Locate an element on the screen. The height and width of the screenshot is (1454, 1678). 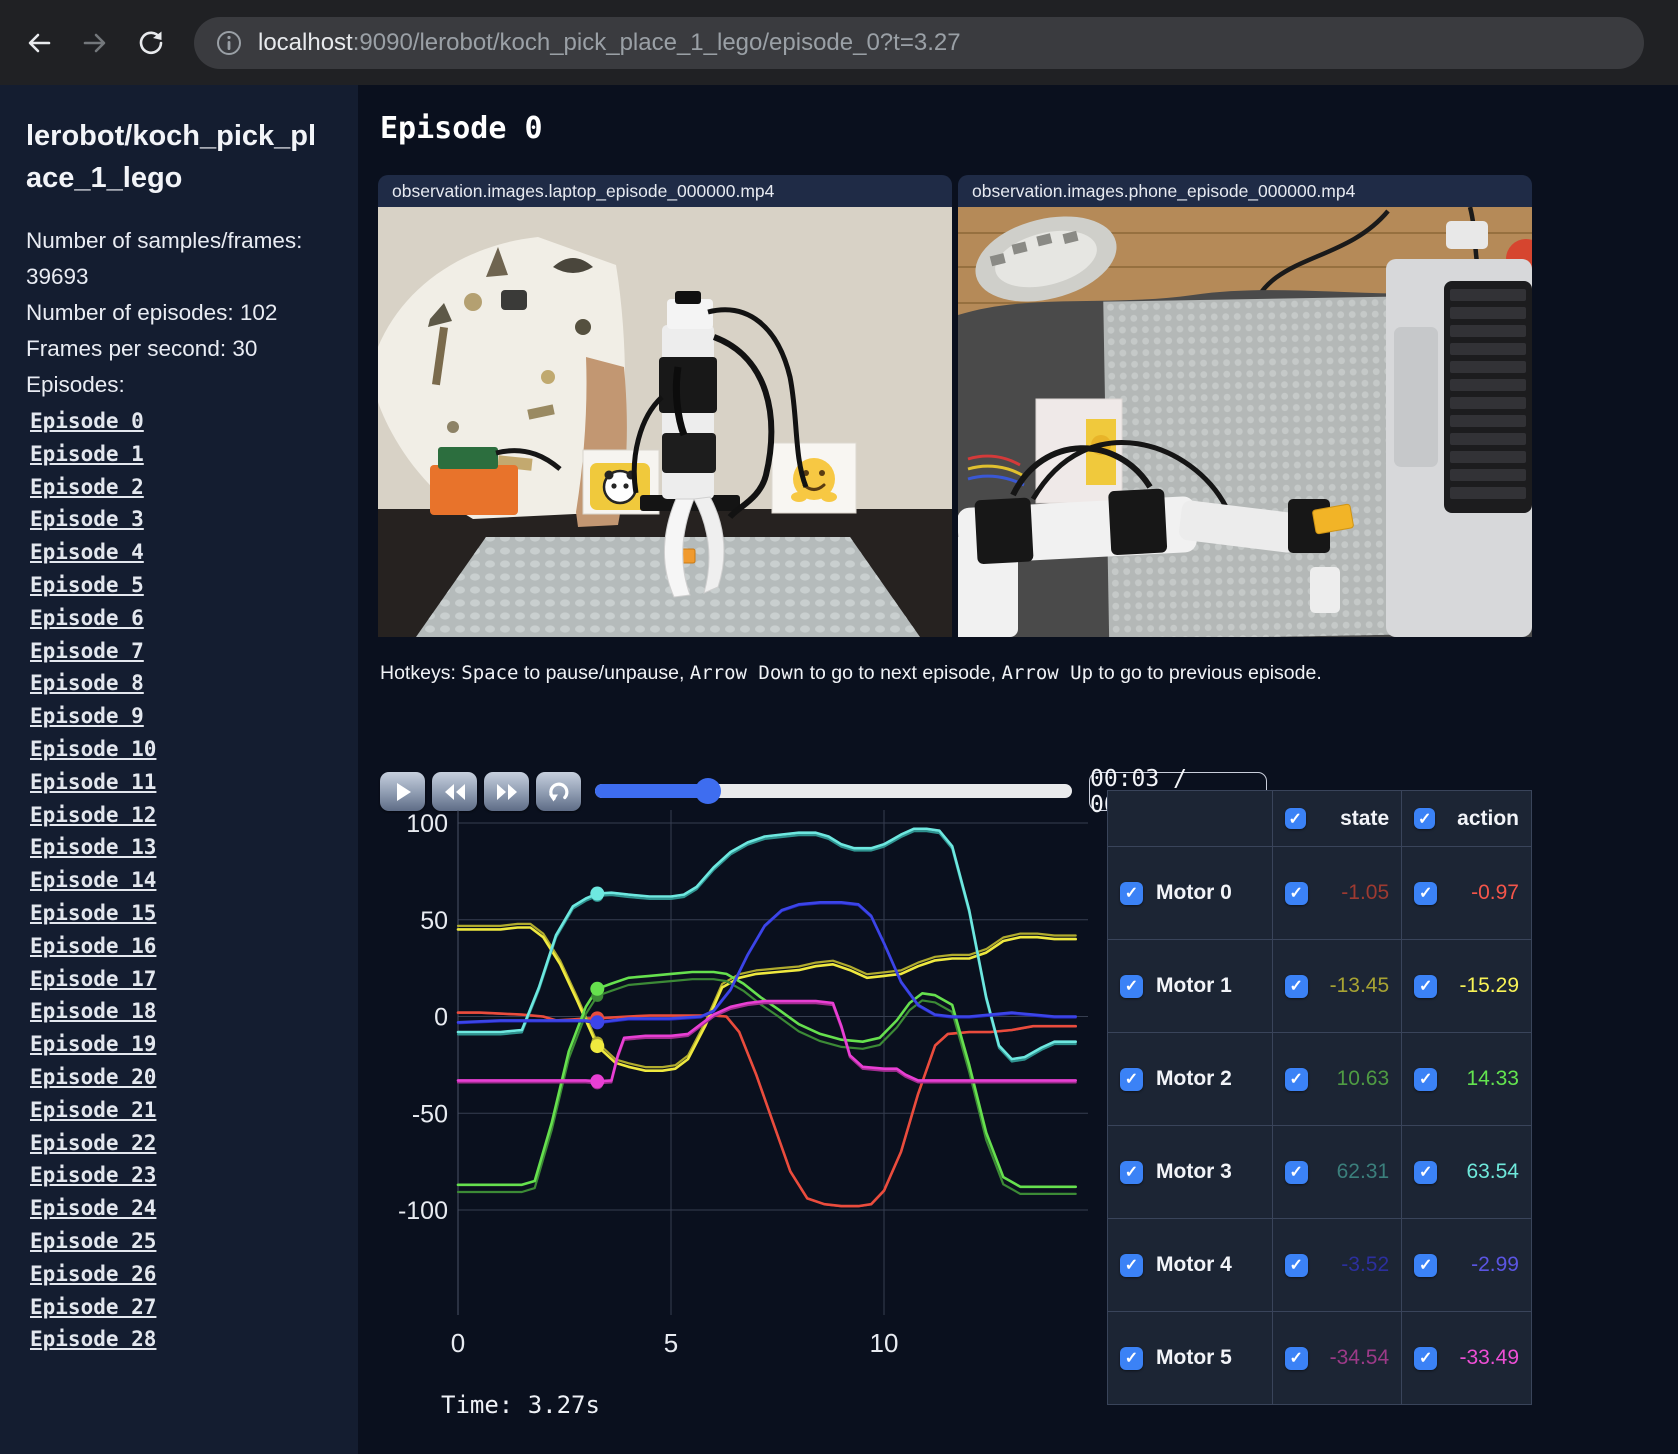
arrow-down-key-label: Arrow Down is located at coordinates (747, 673).